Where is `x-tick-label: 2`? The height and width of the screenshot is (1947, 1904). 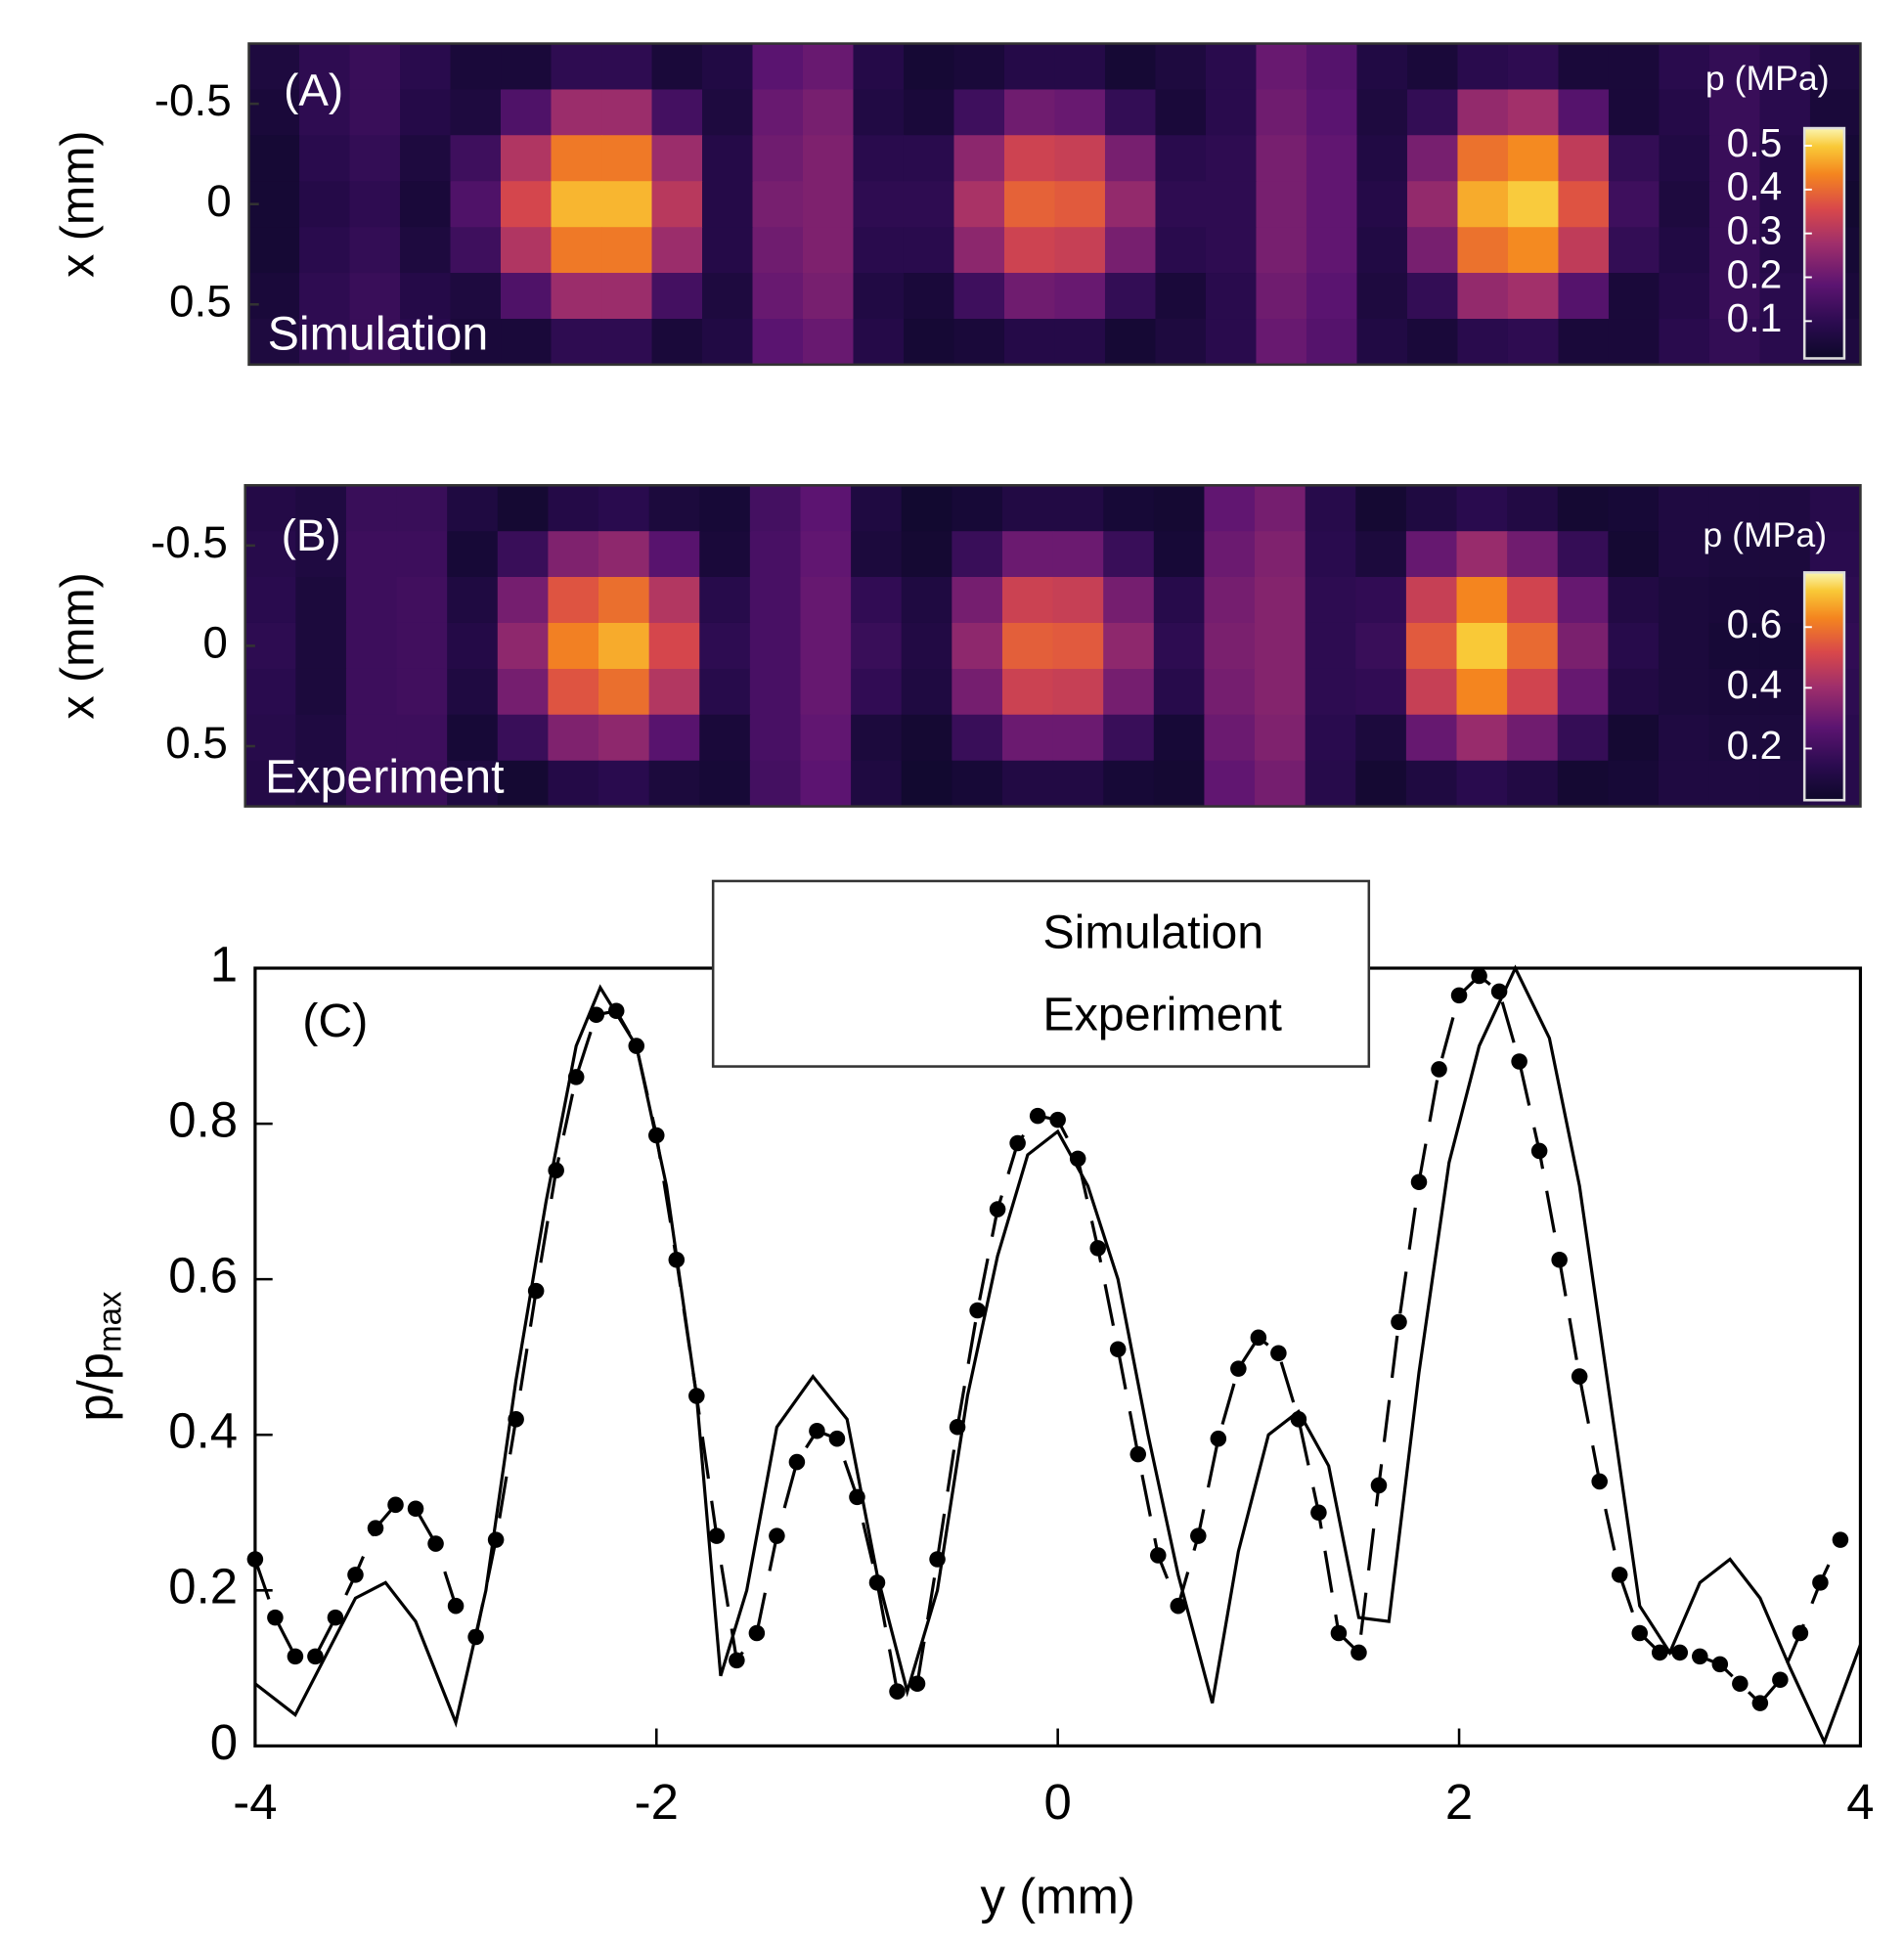
x-tick-label: 2 is located at coordinates (1459, 1802).